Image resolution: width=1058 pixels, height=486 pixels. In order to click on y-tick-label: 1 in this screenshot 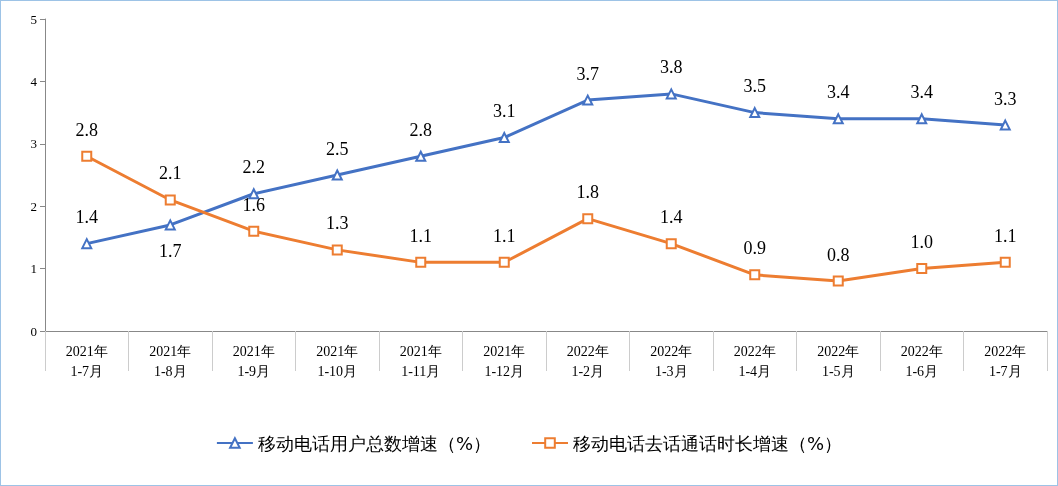, I will do `click(33, 269)`.